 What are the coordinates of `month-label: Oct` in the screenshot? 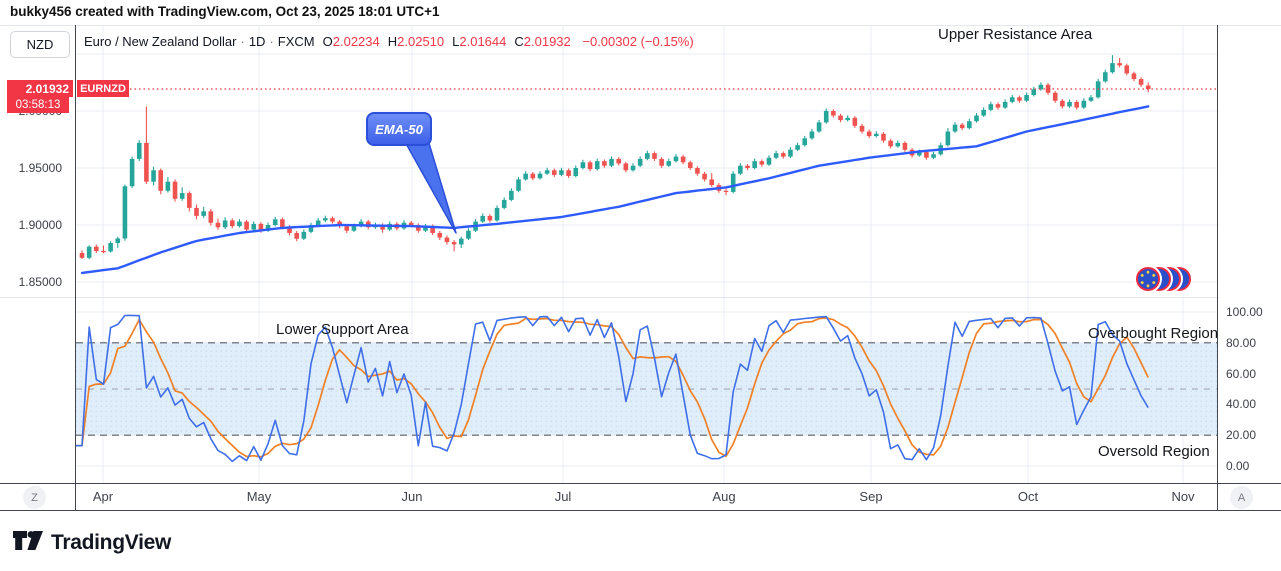 It's located at (1028, 496).